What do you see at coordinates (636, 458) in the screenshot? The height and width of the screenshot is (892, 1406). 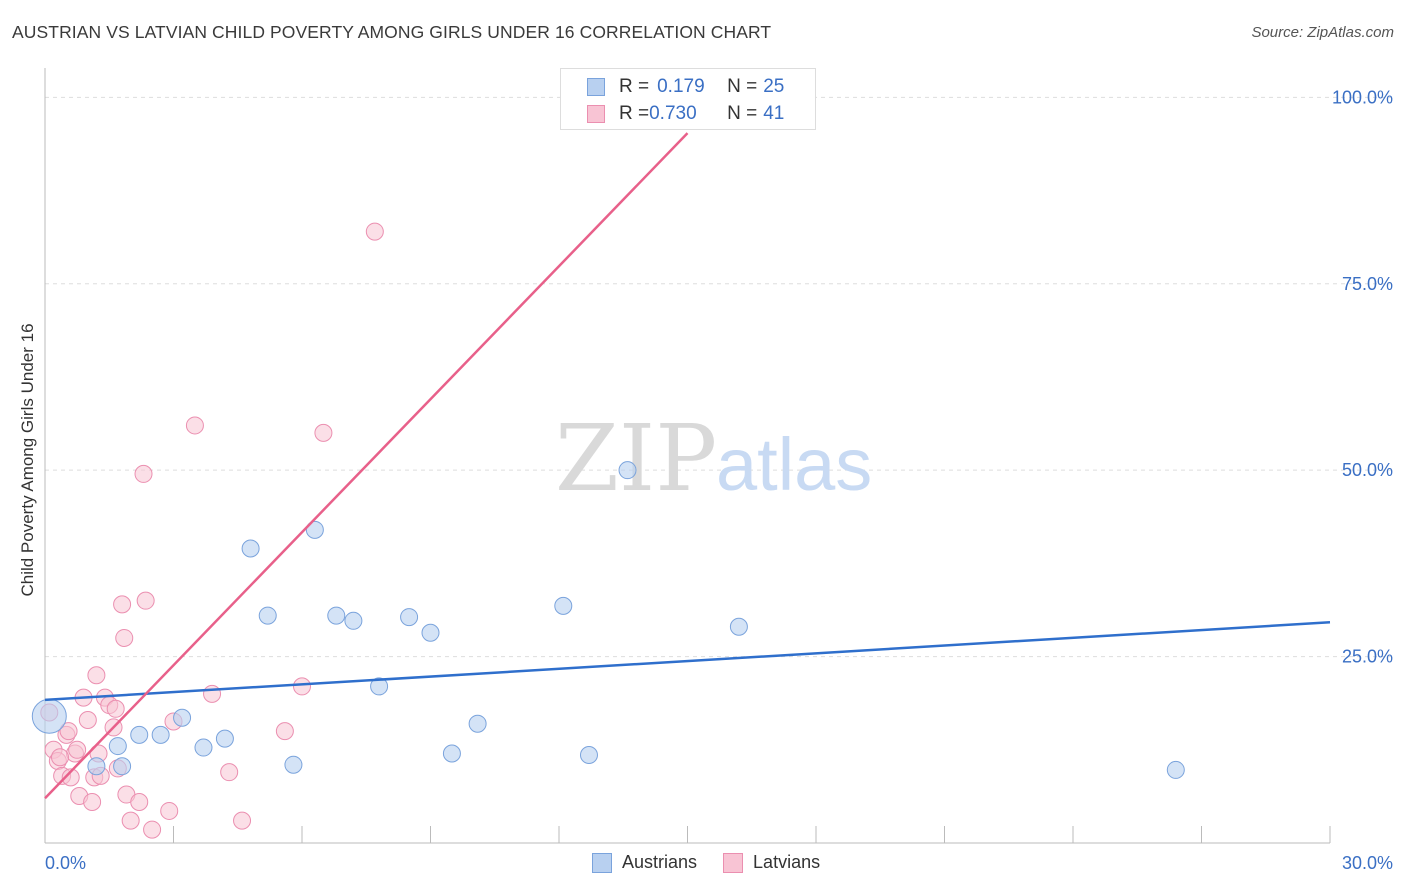 I see `watermark-zip: ZIP` at bounding box center [636, 458].